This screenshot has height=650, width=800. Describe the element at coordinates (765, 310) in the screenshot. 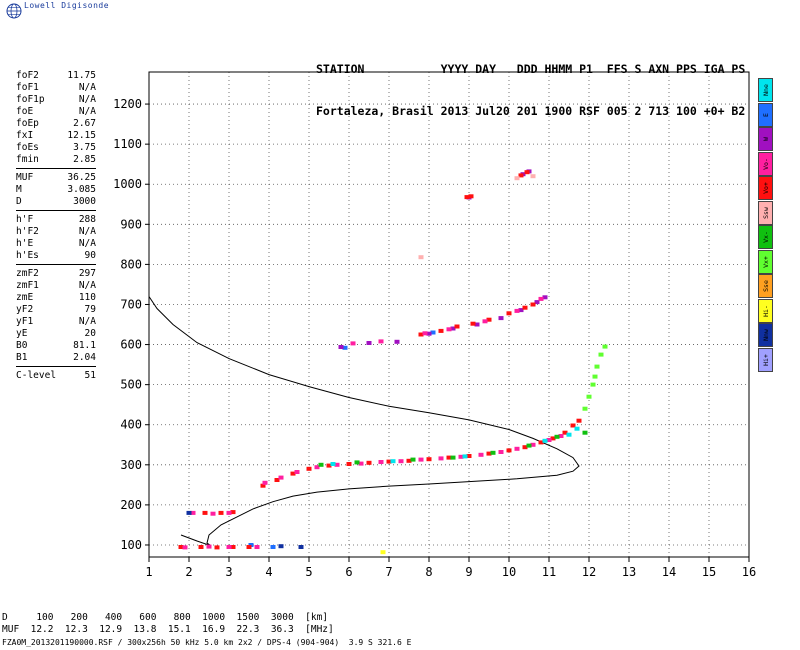

I see `legend-label: Hi-` at that location.